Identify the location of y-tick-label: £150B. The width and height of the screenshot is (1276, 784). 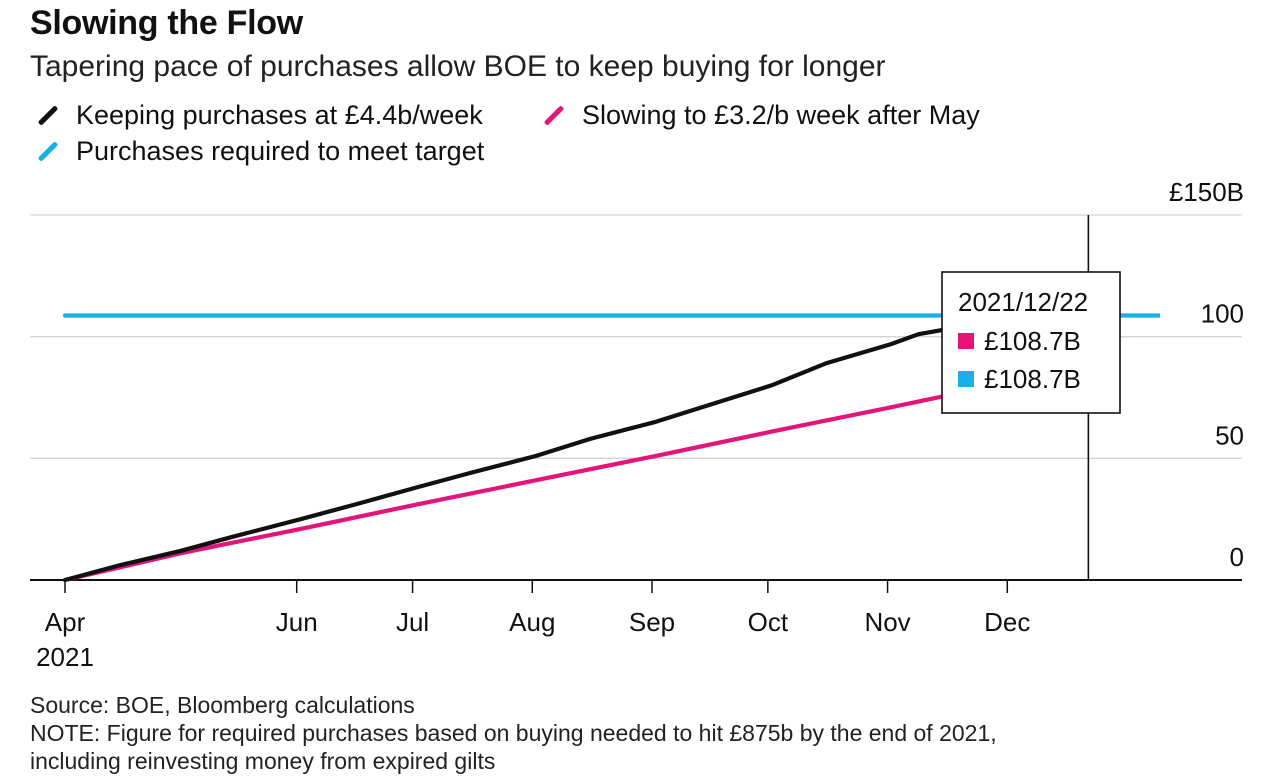
(1206, 192).